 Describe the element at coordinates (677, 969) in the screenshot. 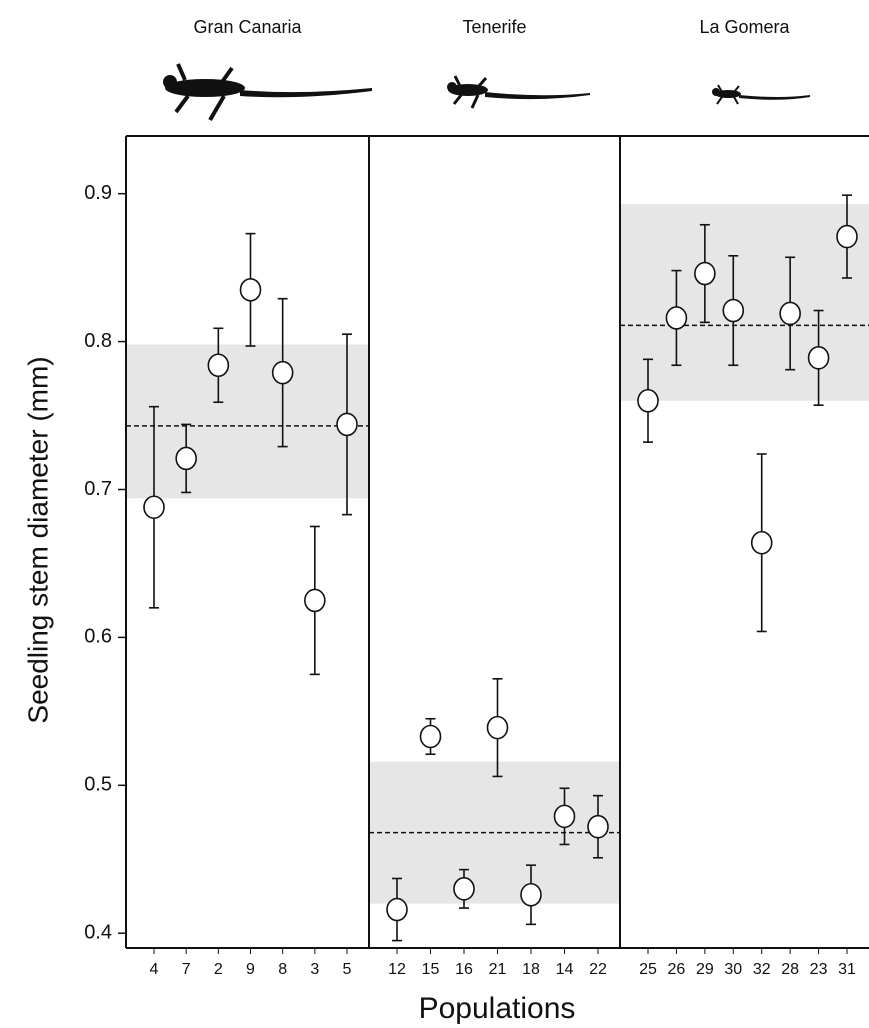

I see `x-tick-label: 26` at that location.